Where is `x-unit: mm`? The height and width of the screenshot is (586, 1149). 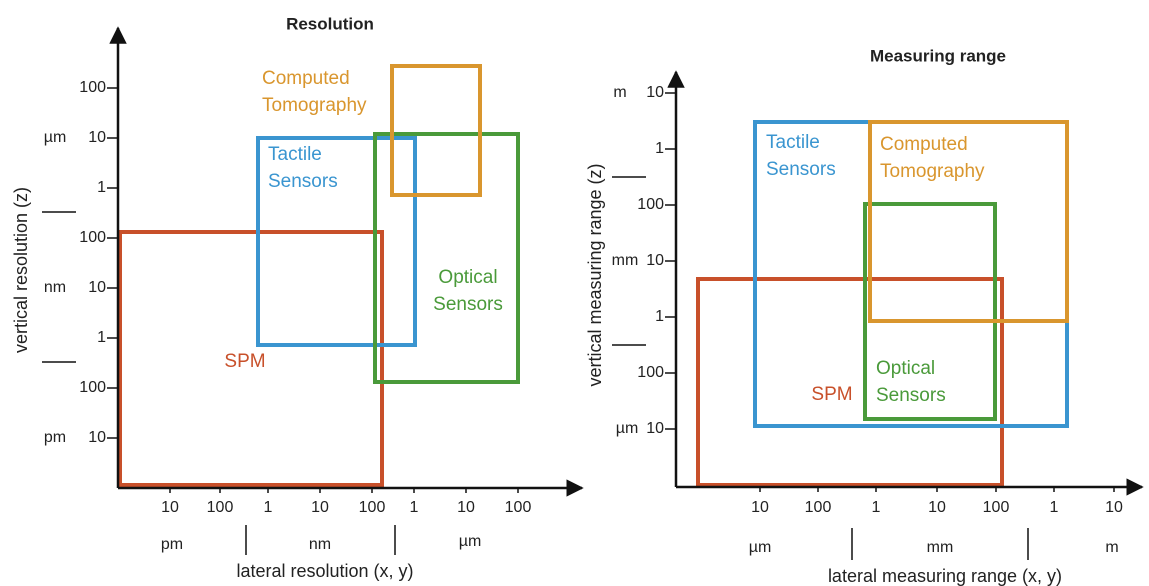 x-unit: mm is located at coordinates (940, 547).